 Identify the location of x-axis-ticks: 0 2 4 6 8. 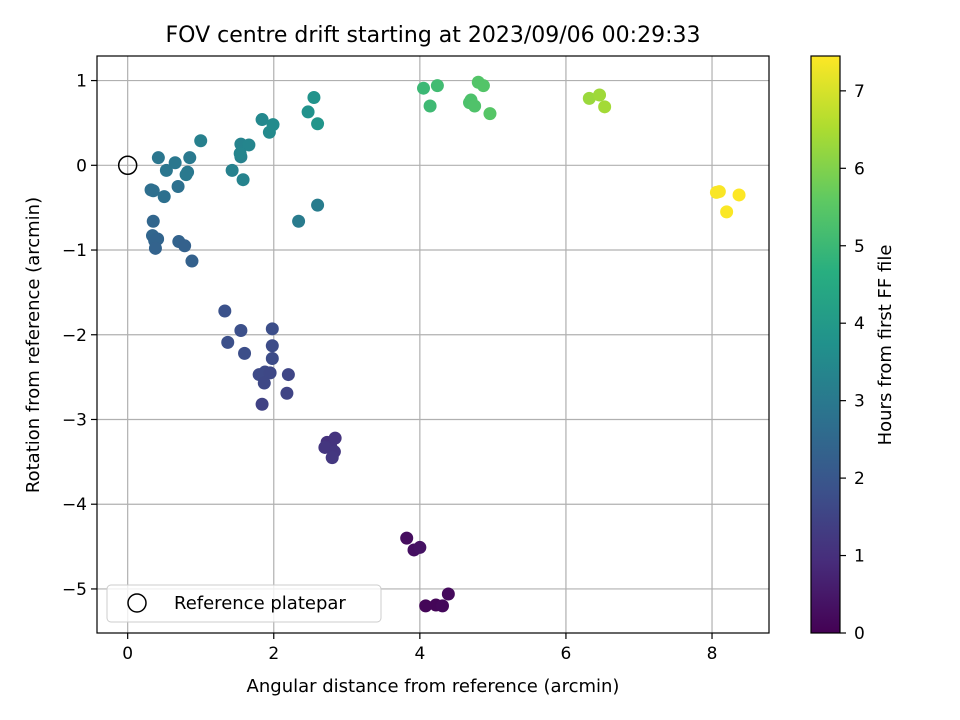
(419, 648).